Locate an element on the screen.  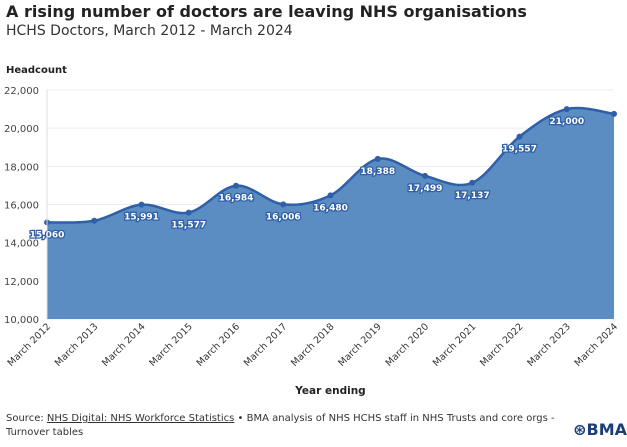
x-tick-label: March 2012 is located at coordinates (29, 344).